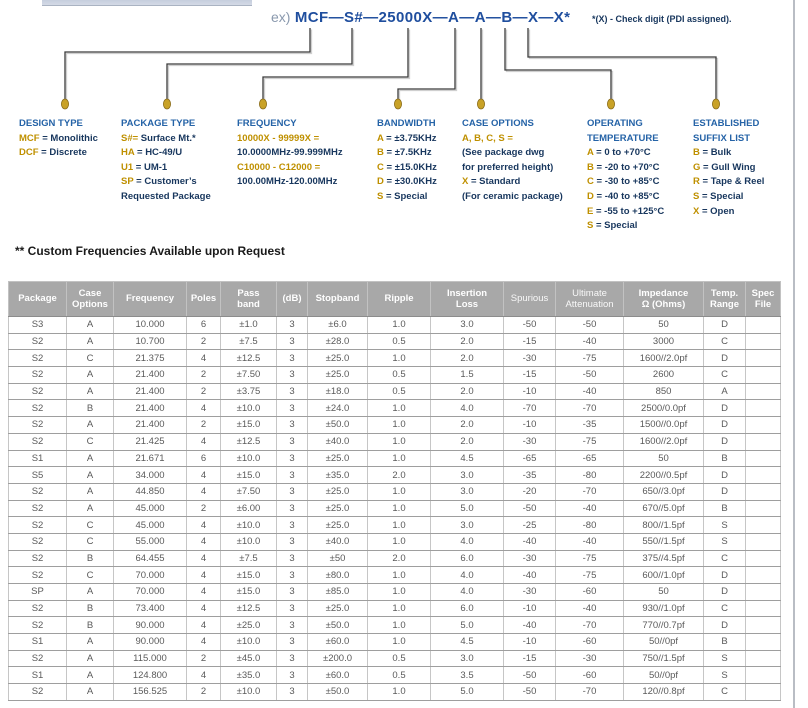 The image size is (808, 708). I want to click on table-cell: 3.0, so click(467, 325).